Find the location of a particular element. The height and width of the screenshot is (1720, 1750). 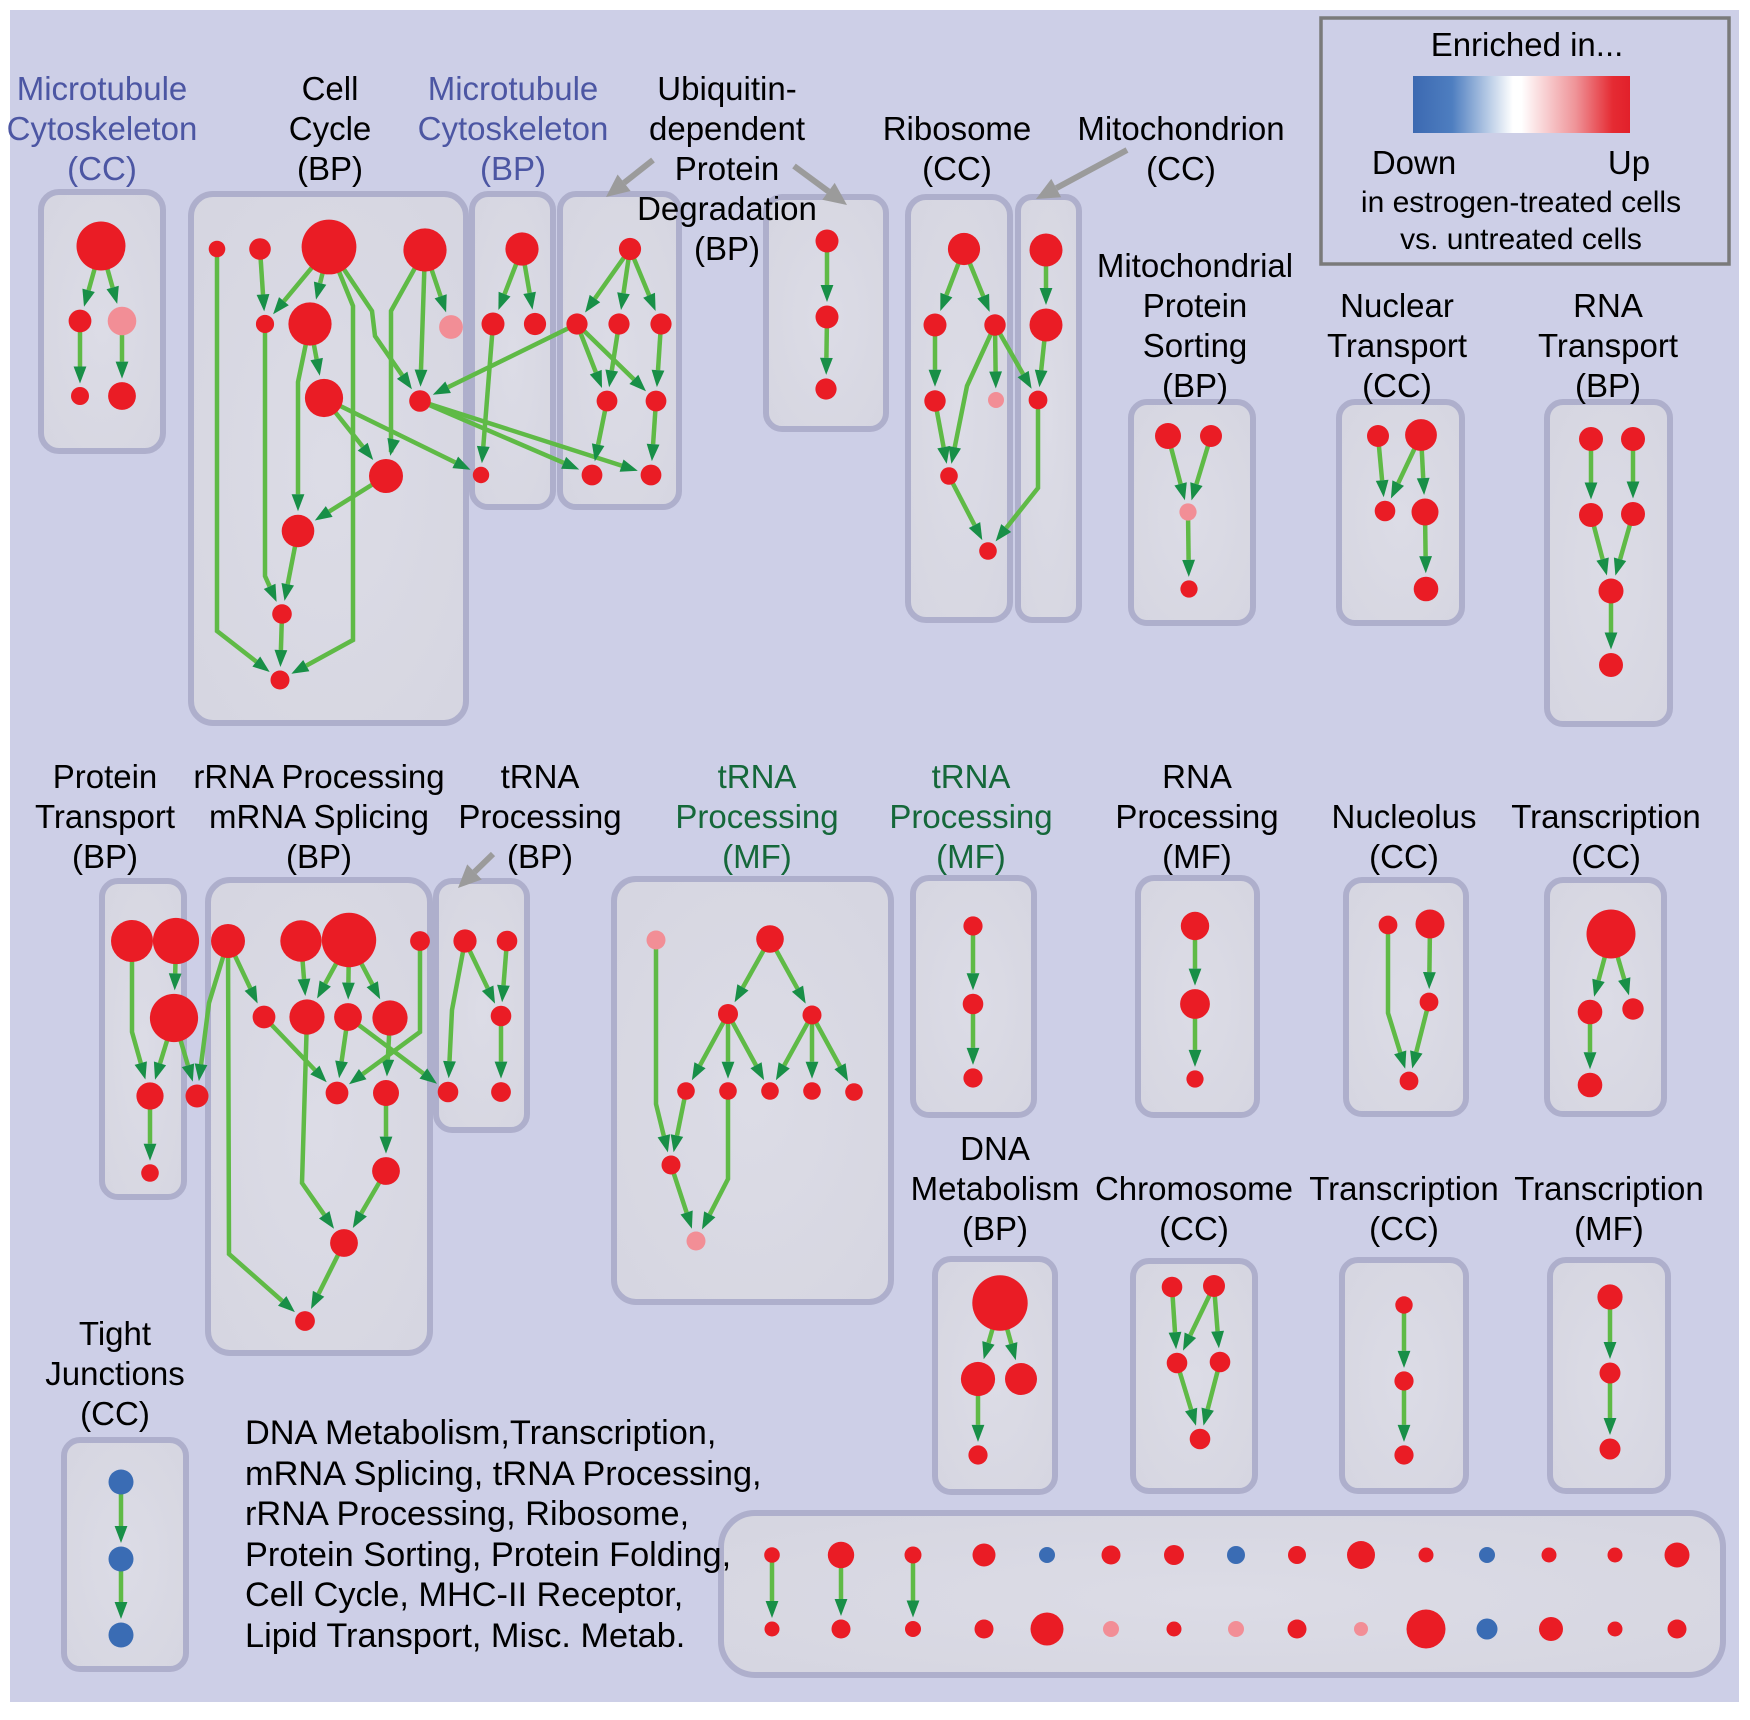

svg-text: Cell Cycle, MHC-II Receptor, is located at coordinates (464, 1595).